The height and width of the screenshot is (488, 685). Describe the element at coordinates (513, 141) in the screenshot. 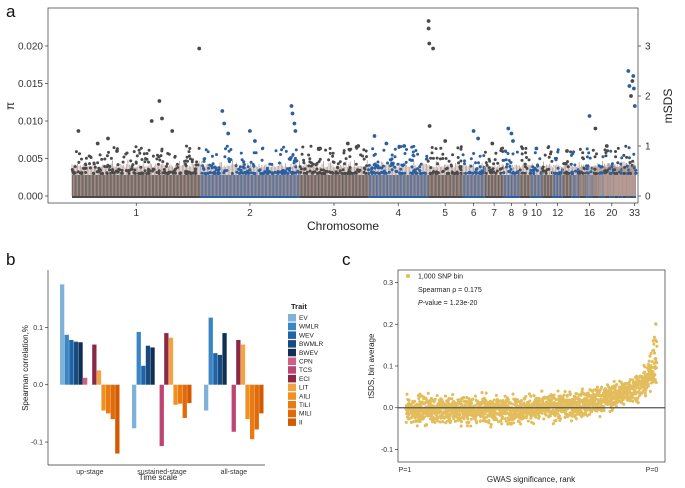

I see `chr-8-outlier-snp` at that location.